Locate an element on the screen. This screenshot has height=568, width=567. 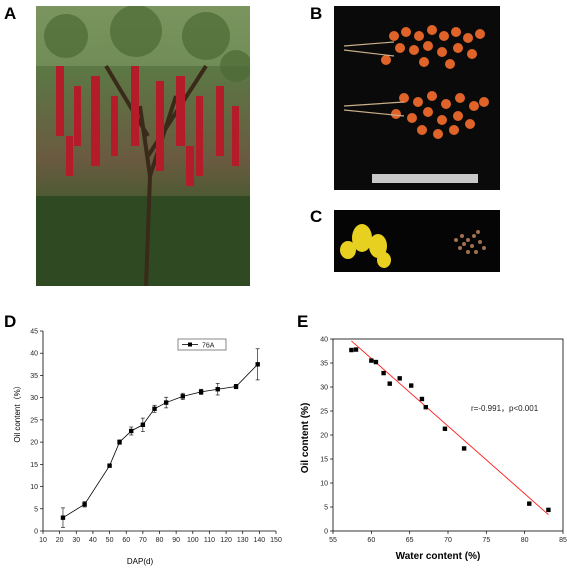
chart-d-x-tick-label: 150 is located at coordinates (276, 540).